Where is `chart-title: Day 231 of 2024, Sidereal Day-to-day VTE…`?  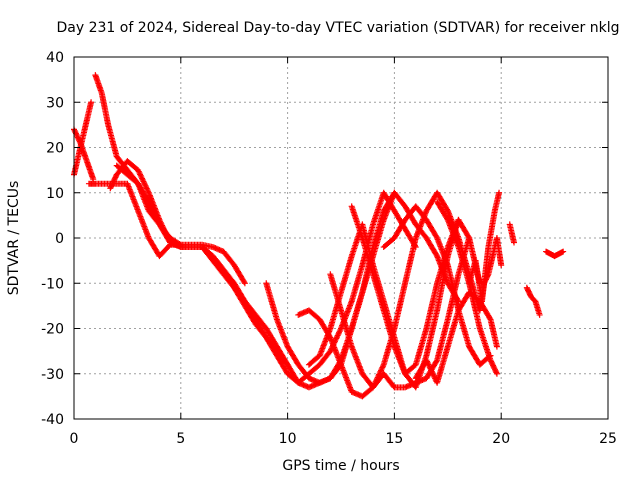 chart-title: Day 231 of 2024, Sidereal Day-to-day VTE… is located at coordinates (338, 28).